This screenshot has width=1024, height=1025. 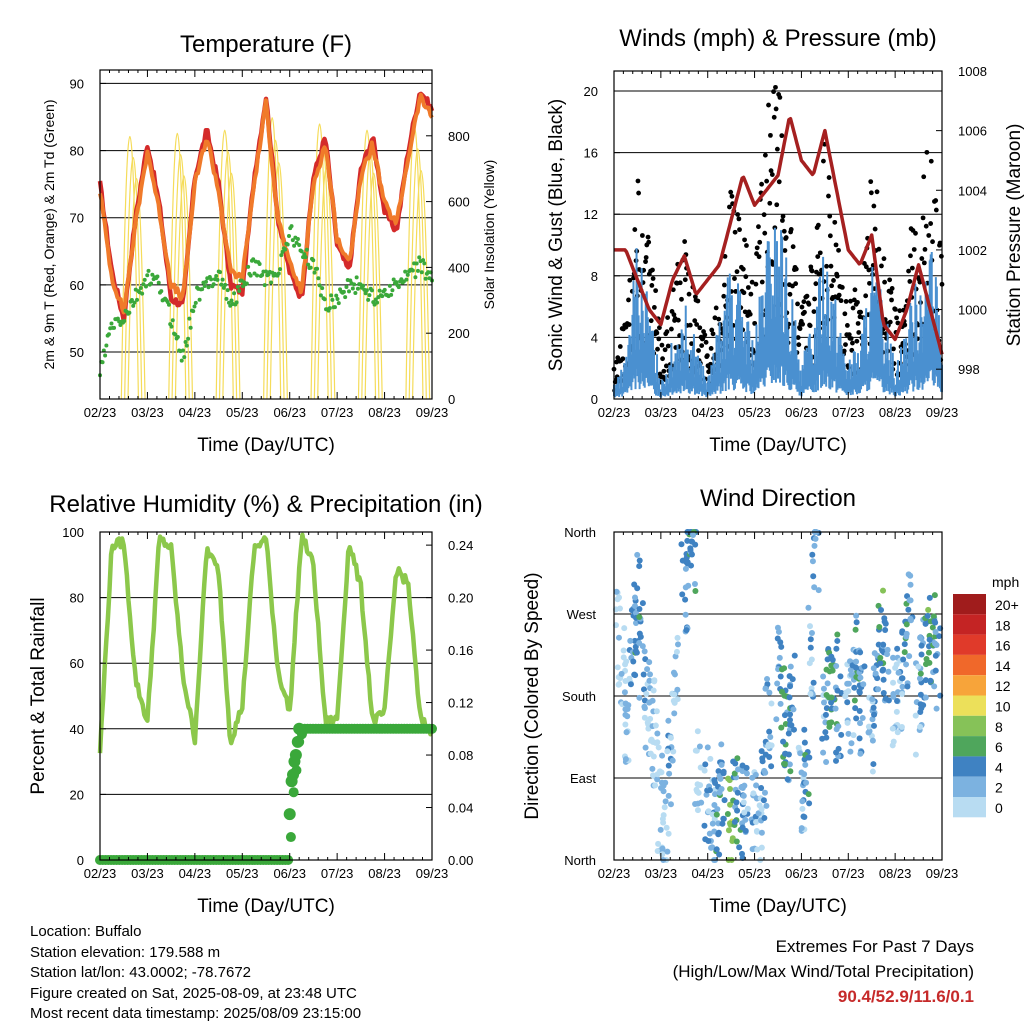 I want to click on rain-point, so click(x=295, y=755).